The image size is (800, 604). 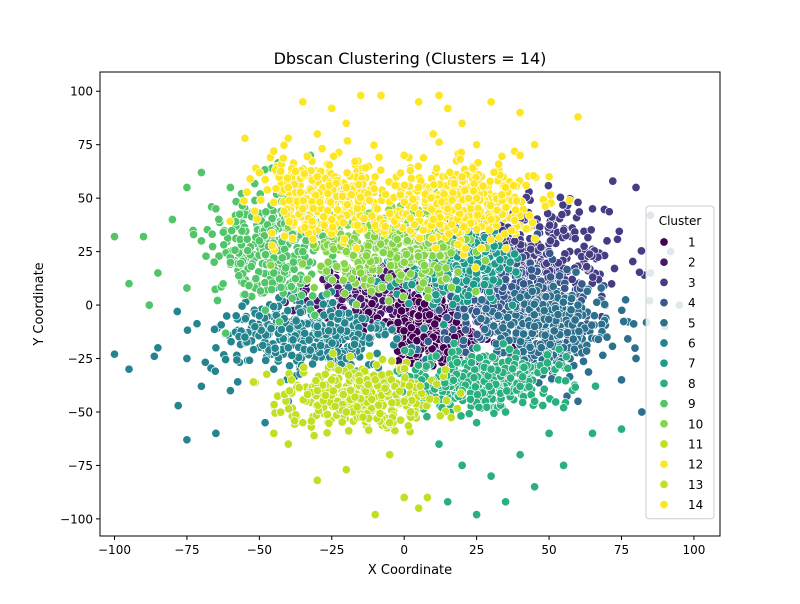 What do you see at coordinates (695, 465) in the screenshot?
I see `legend-label: 12` at bounding box center [695, 465].